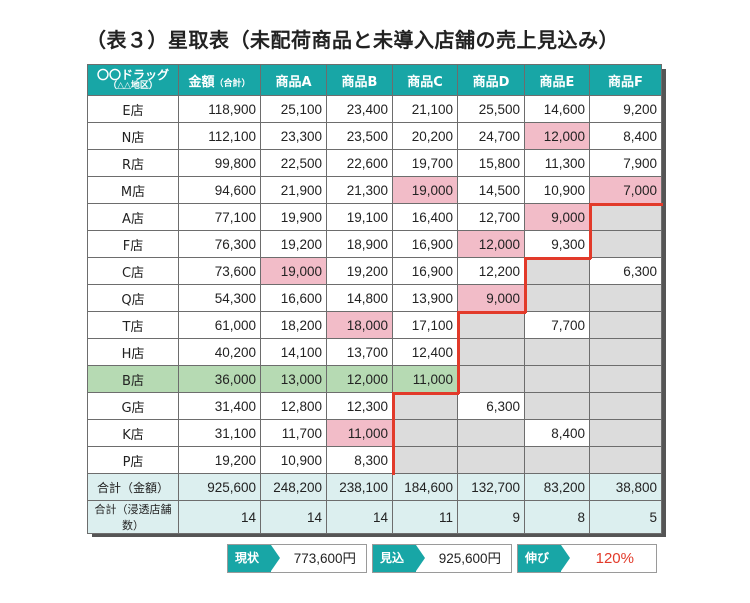  What do you see at coordinates (425, 325) in the screenshot?
I see `product-cell: 17,100` at bounding box center [425, 325].